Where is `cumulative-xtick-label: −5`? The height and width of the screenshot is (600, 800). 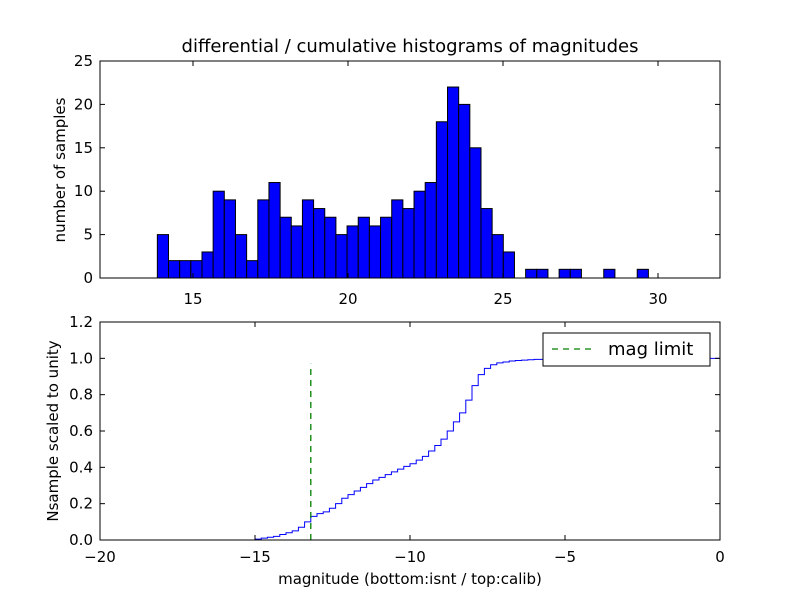
cumulative-xtick-label: −5 is located at coordinates (565, 557).